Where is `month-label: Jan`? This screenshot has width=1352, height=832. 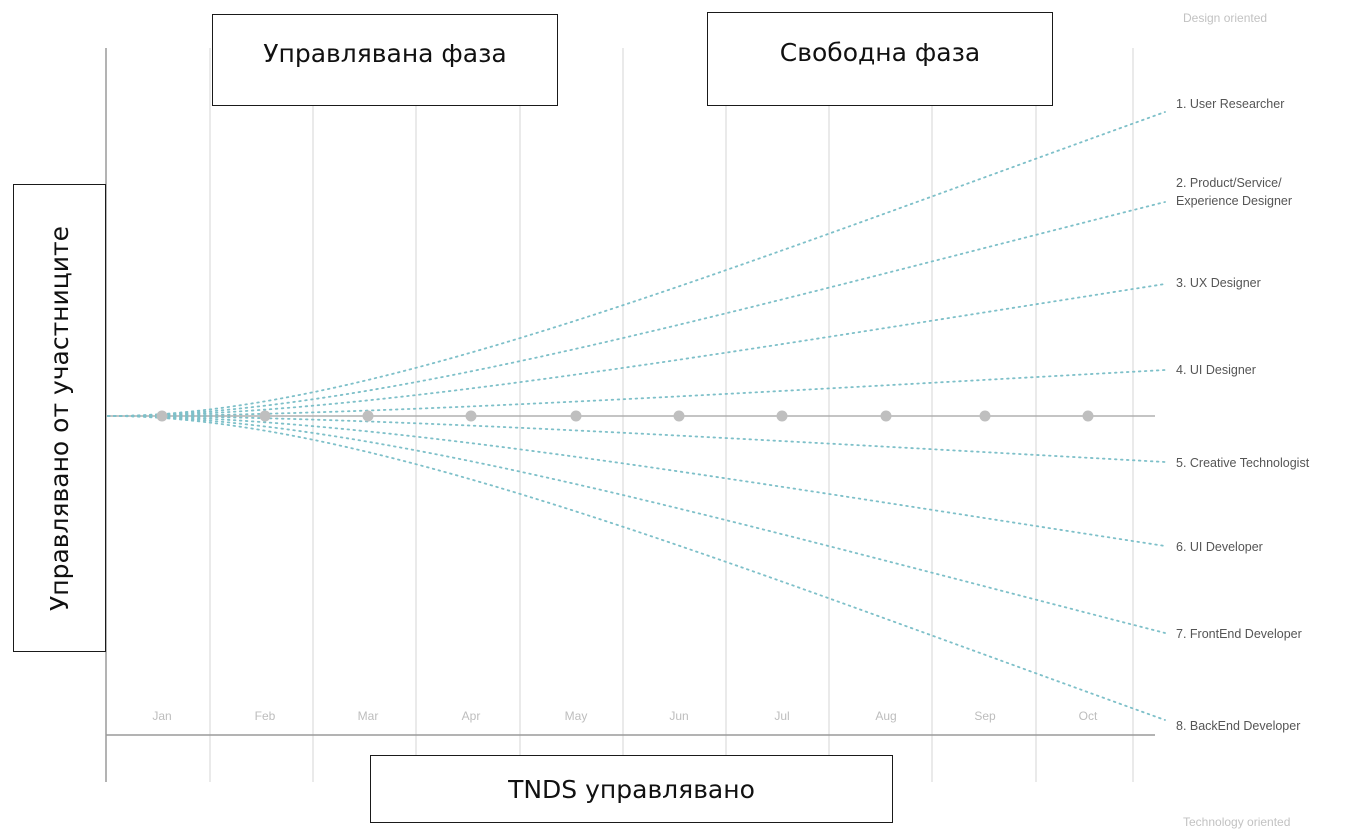 month-label: Jan is located at coordinates (161, 716).